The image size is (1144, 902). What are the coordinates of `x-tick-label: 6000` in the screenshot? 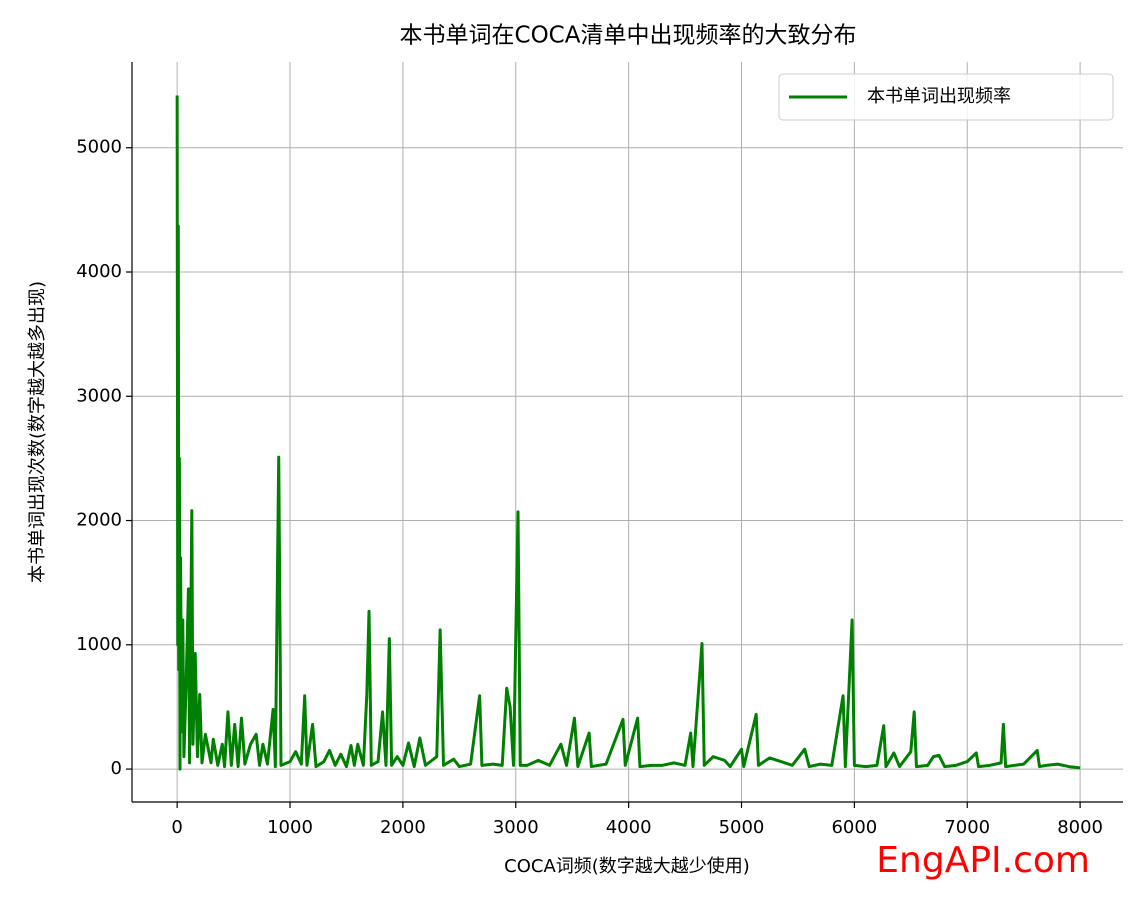 It's located at (854, 827).